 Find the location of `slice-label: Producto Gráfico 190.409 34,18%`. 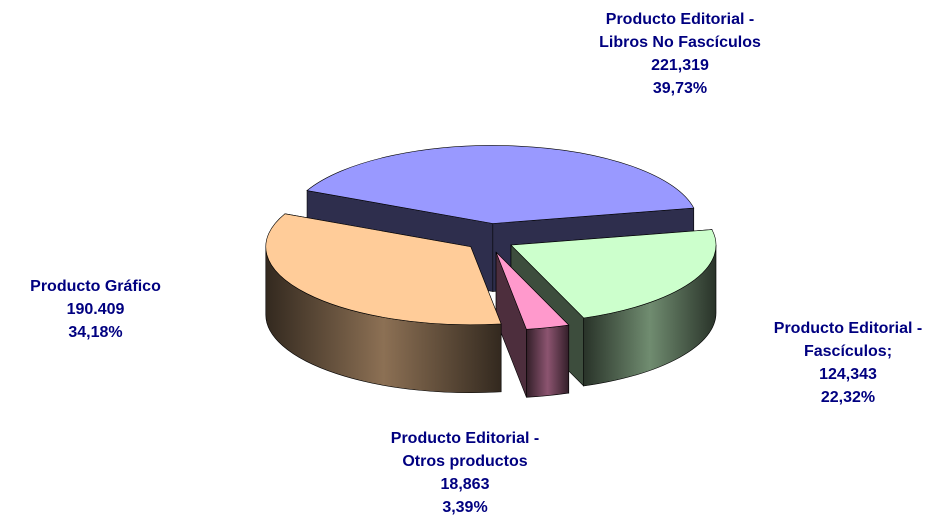

slice-label: Producto Gráfico 190.409 34,18% is located at coordinates (95, 309).